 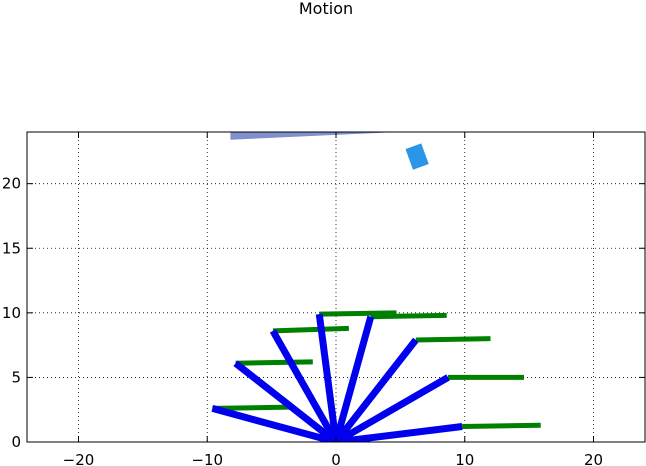 What do you see at coordinates (314, 136) in the screenshot?
I see `obstacle-shape` at bounding box center [314, 136].